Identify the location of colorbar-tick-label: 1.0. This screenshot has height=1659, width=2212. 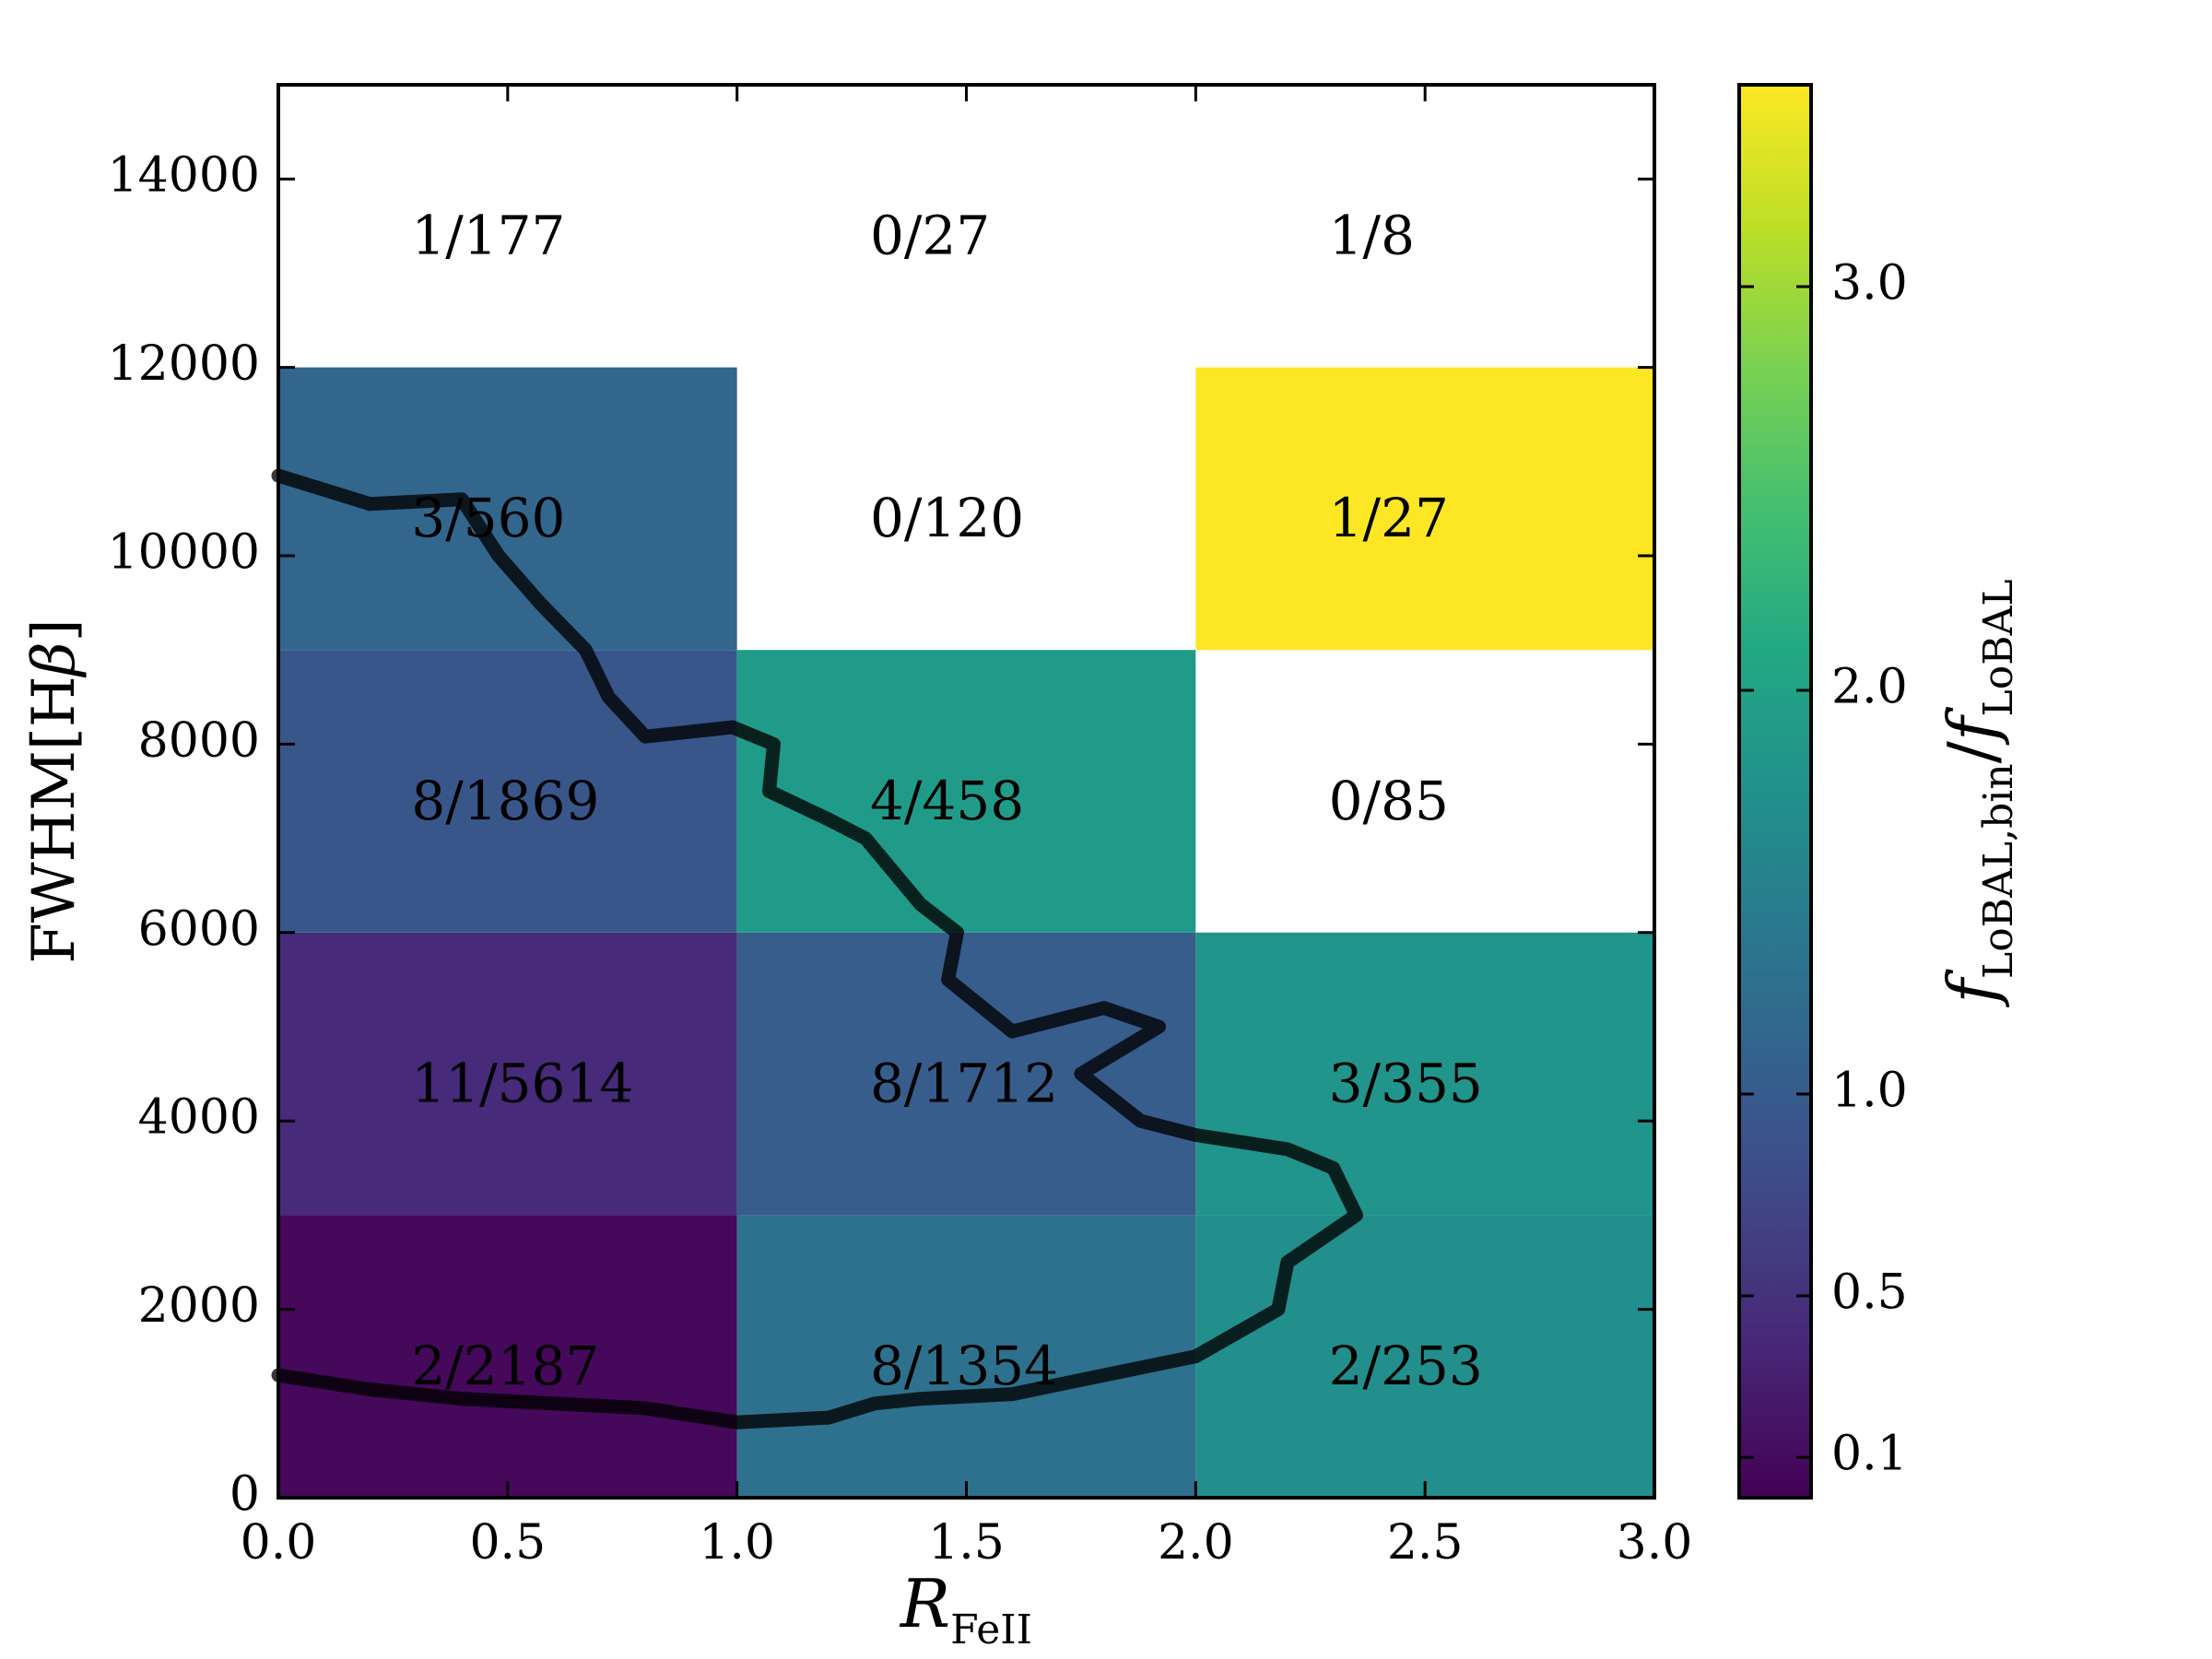
(1869, 1091).